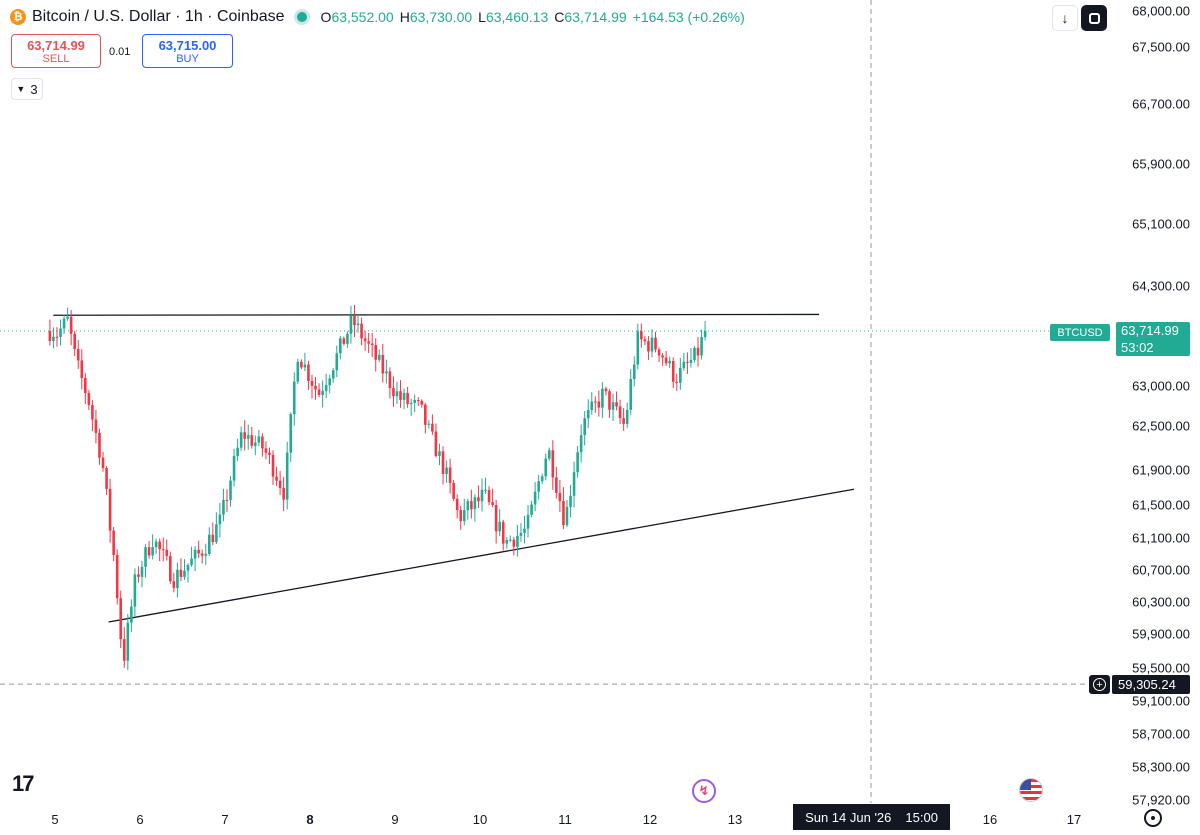 This screenshot has width=1200, height=835. What do you see at coordinates (395, 819) in the screenshot?
I see `time-tick-label: 9` at bounding box center [395, 819].